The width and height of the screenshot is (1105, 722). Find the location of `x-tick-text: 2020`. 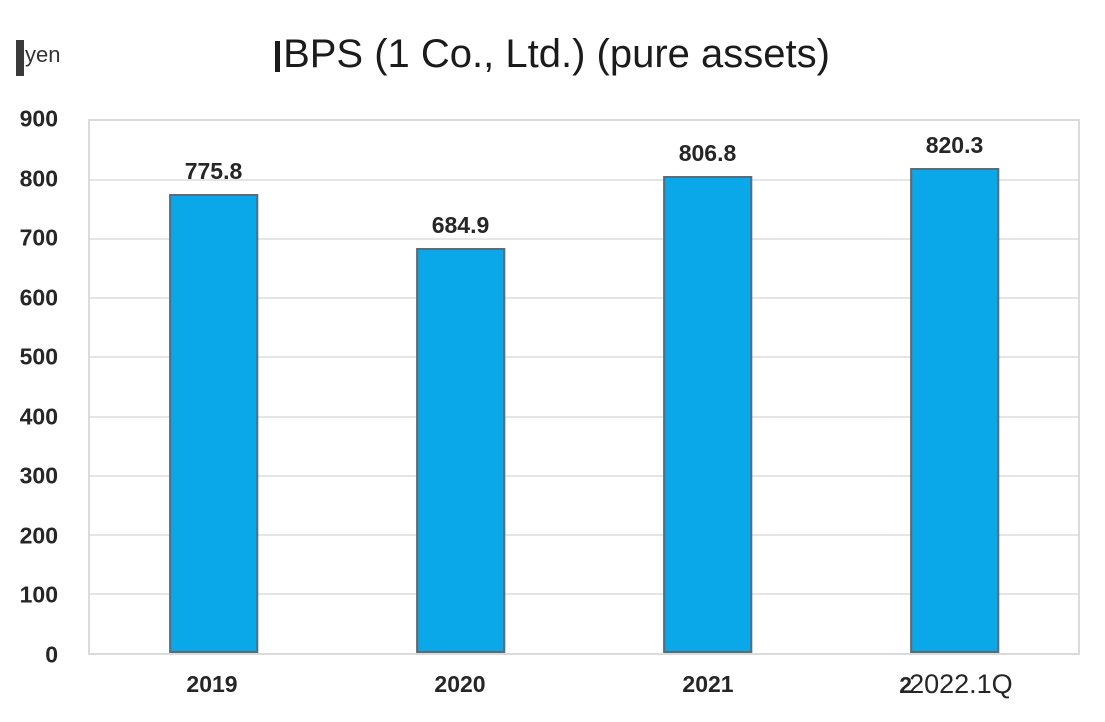

x-tick-text: 2020 is located at coordinates (460, 684).